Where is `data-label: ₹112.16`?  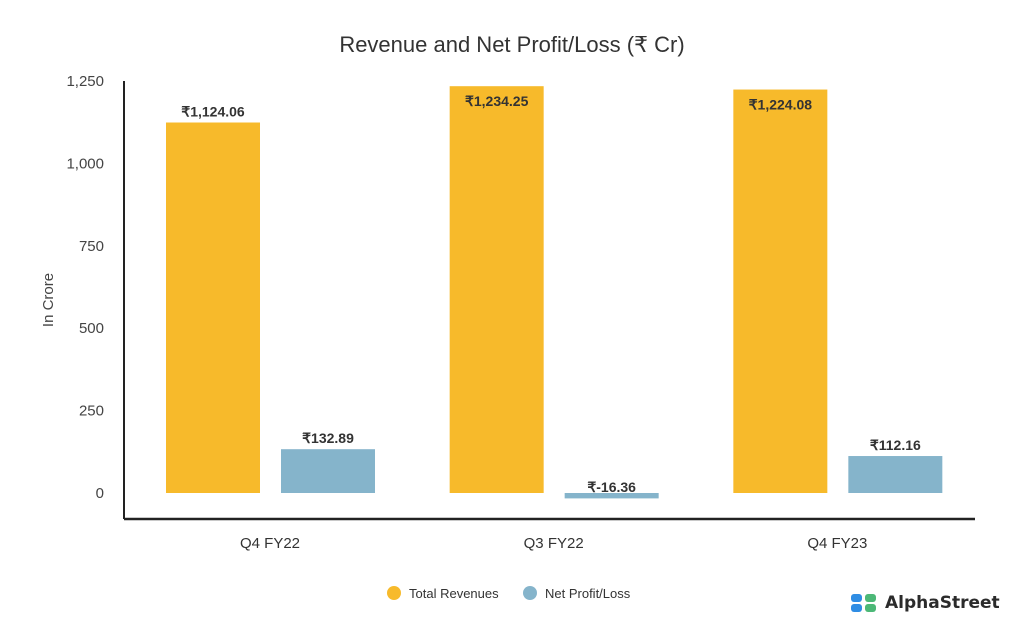 data-label: ₹112.16 is located at coordinates (895, 445).